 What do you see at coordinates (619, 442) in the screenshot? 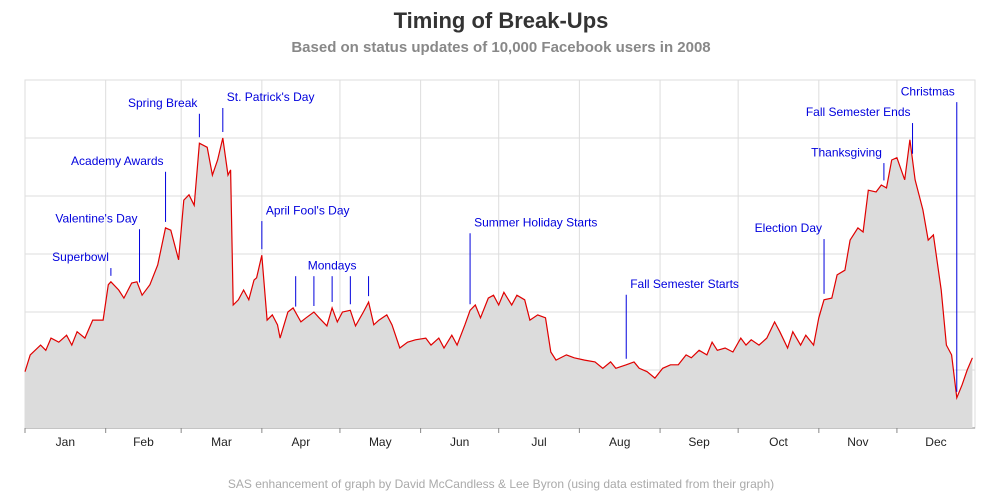
I see `x-tick-label: Aug` at bounding box center [619, 442].